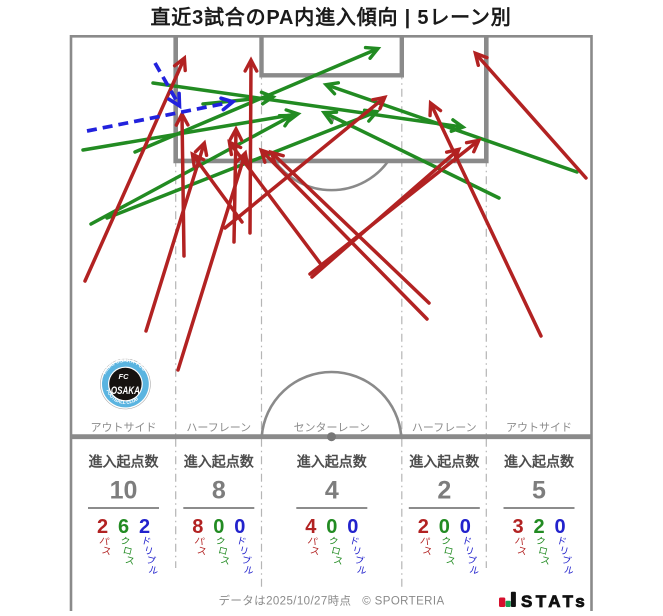  I want to click on svg-text: 6, so click(123, 527).